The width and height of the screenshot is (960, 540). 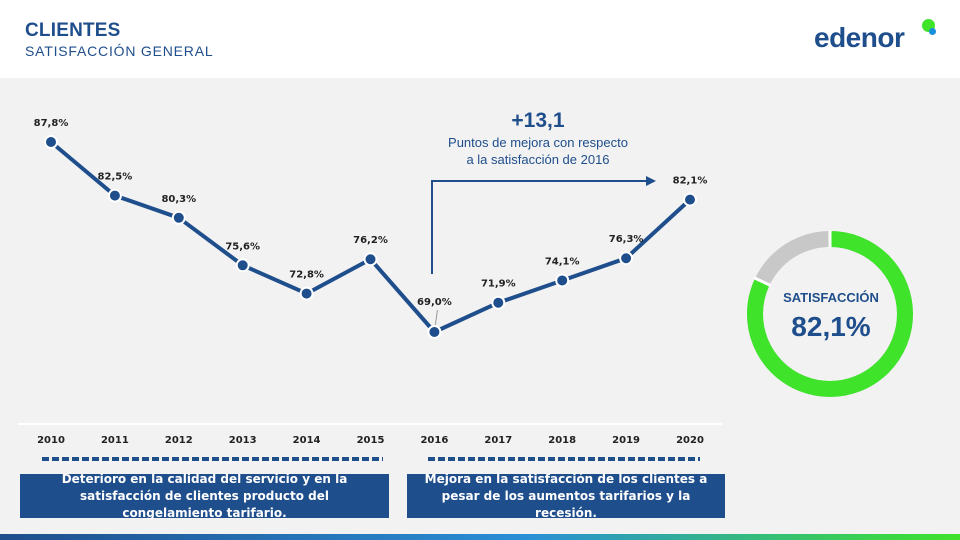 What do you see at coordinates (115, 177) in the screenshot?
I see `data-label: 82,5%` at bounding box center [115, 177].